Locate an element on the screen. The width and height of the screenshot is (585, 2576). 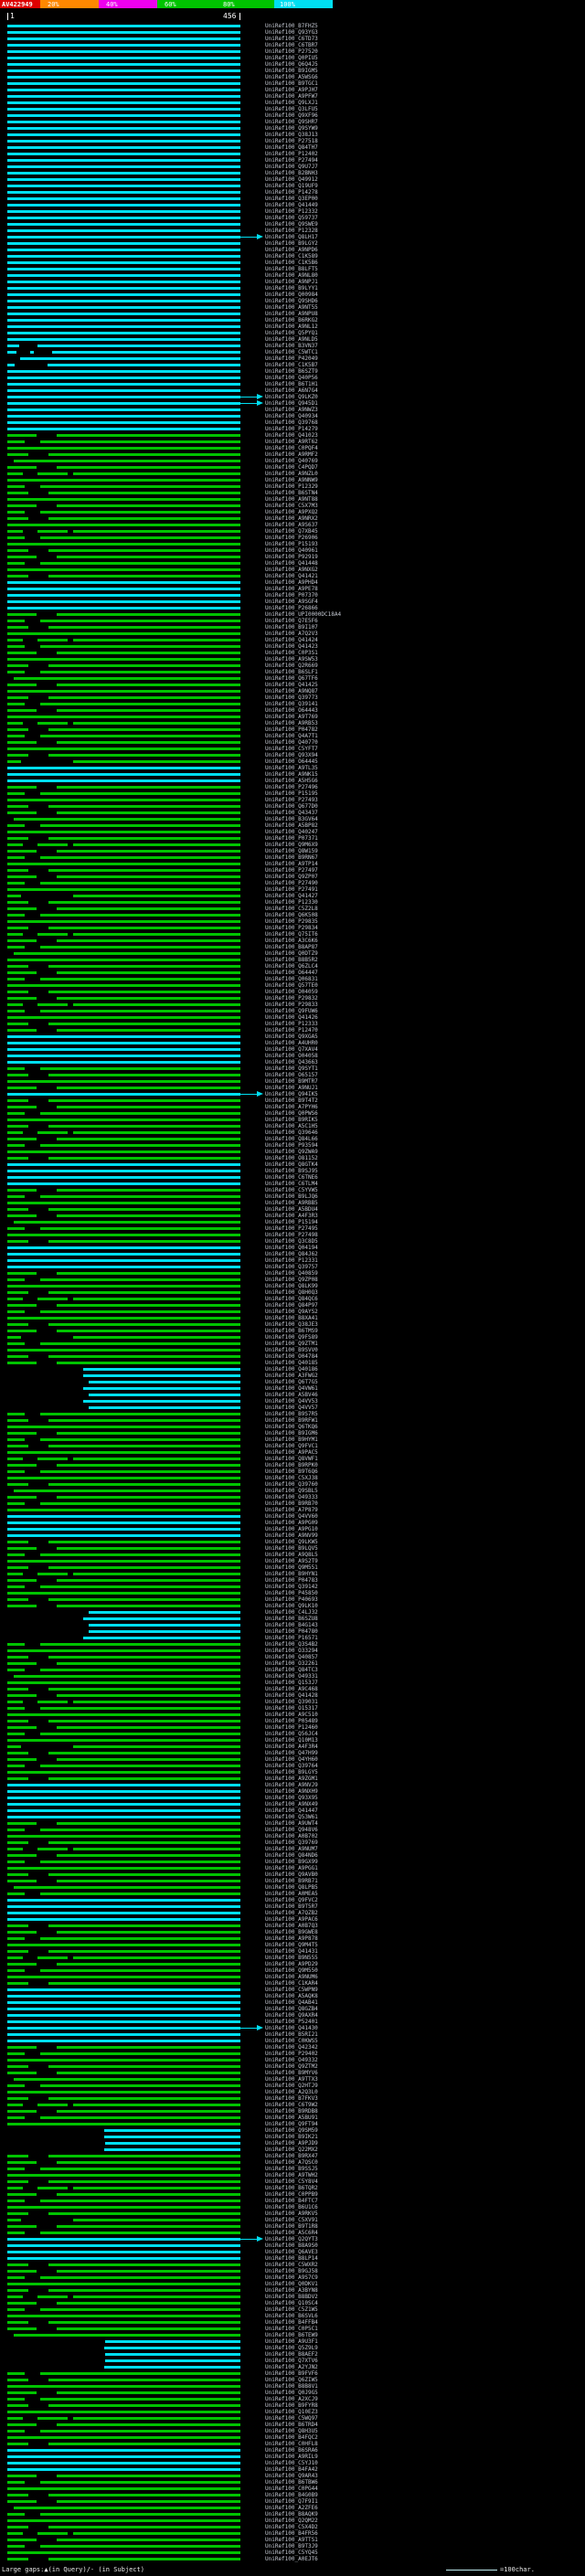
hit-label: UniRef100_Q43437 is located at coordinates (291, 813).